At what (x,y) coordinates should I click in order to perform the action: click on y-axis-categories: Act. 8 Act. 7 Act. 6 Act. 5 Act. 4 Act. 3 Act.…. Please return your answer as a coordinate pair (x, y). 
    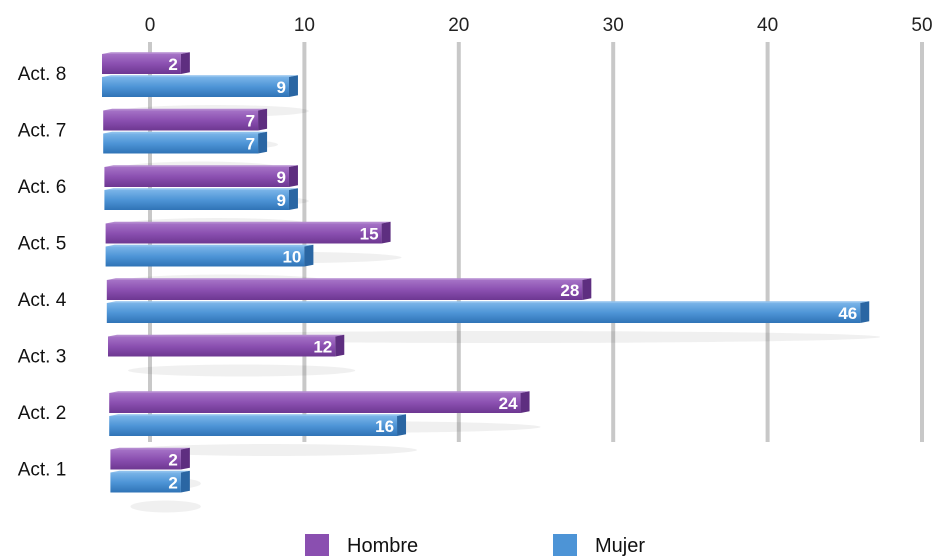
    Looking at the image, I should click on (42, 272).